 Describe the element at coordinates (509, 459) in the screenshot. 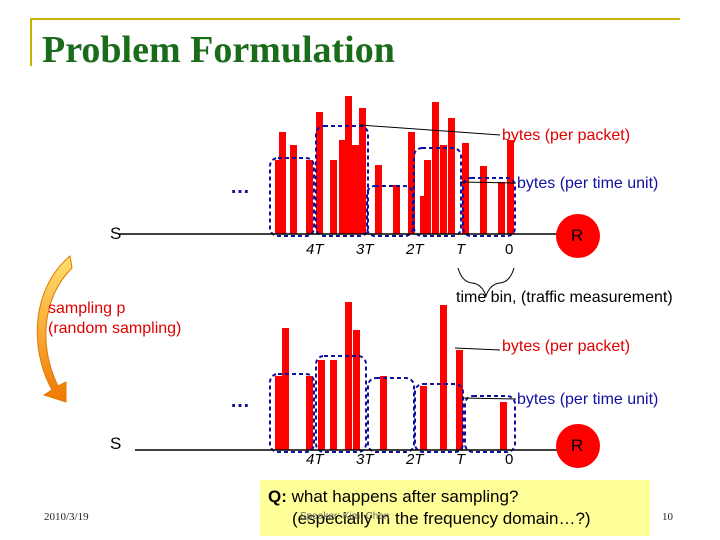

I see `bottom-tick-0: 0` at that location.